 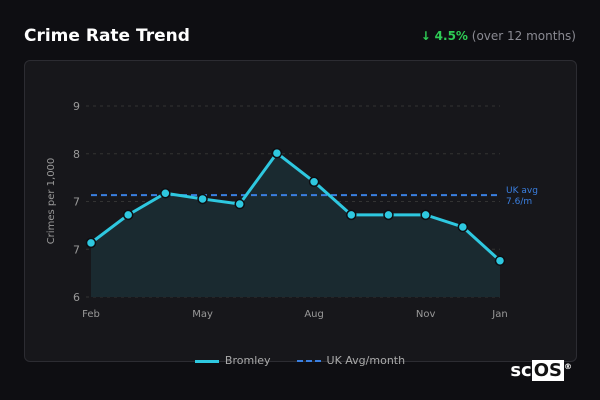 What do you see at coordinates (51, 201) in the screenshot?
I see `y-axis-label: Crimes per 1,000` at bounding box center [51, 201].